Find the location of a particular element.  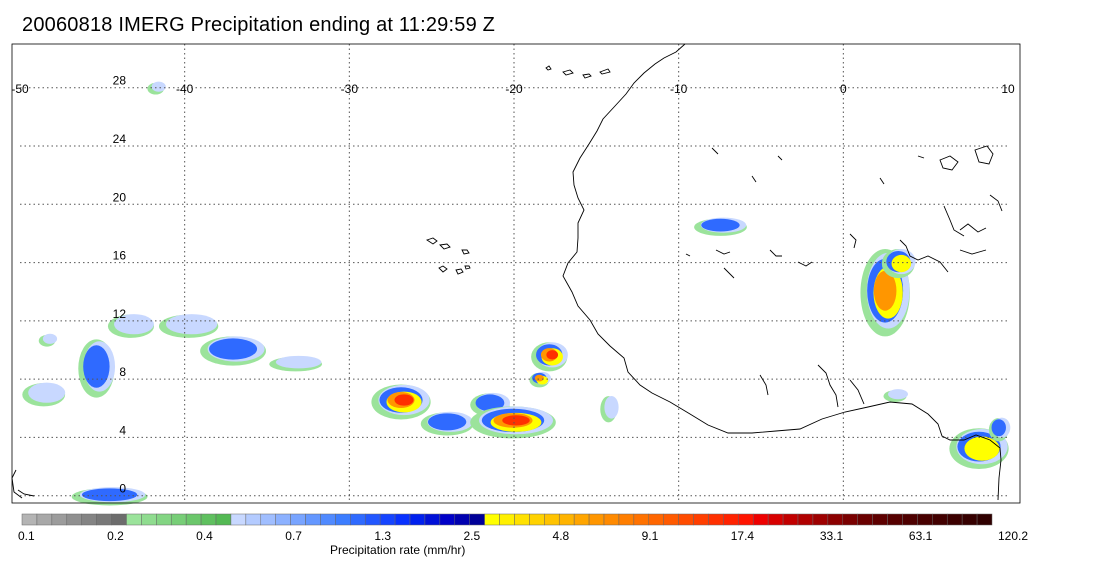

colorbar-units-label: Precipitation rate (mm/hr) is located at coordinates (398, 550).